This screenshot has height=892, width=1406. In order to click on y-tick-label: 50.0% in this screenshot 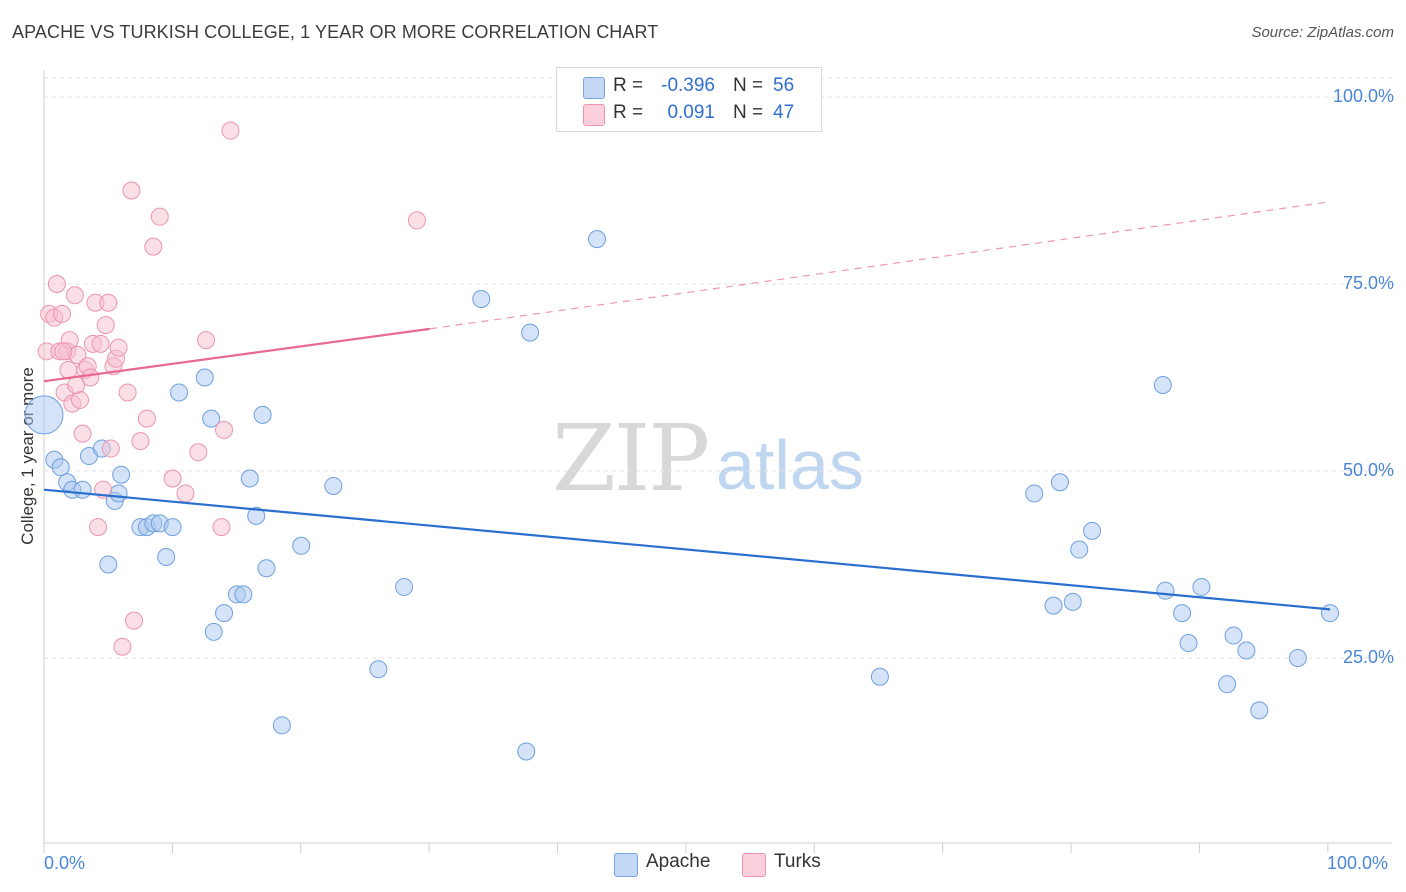, I will do `click(1368, 470)`.